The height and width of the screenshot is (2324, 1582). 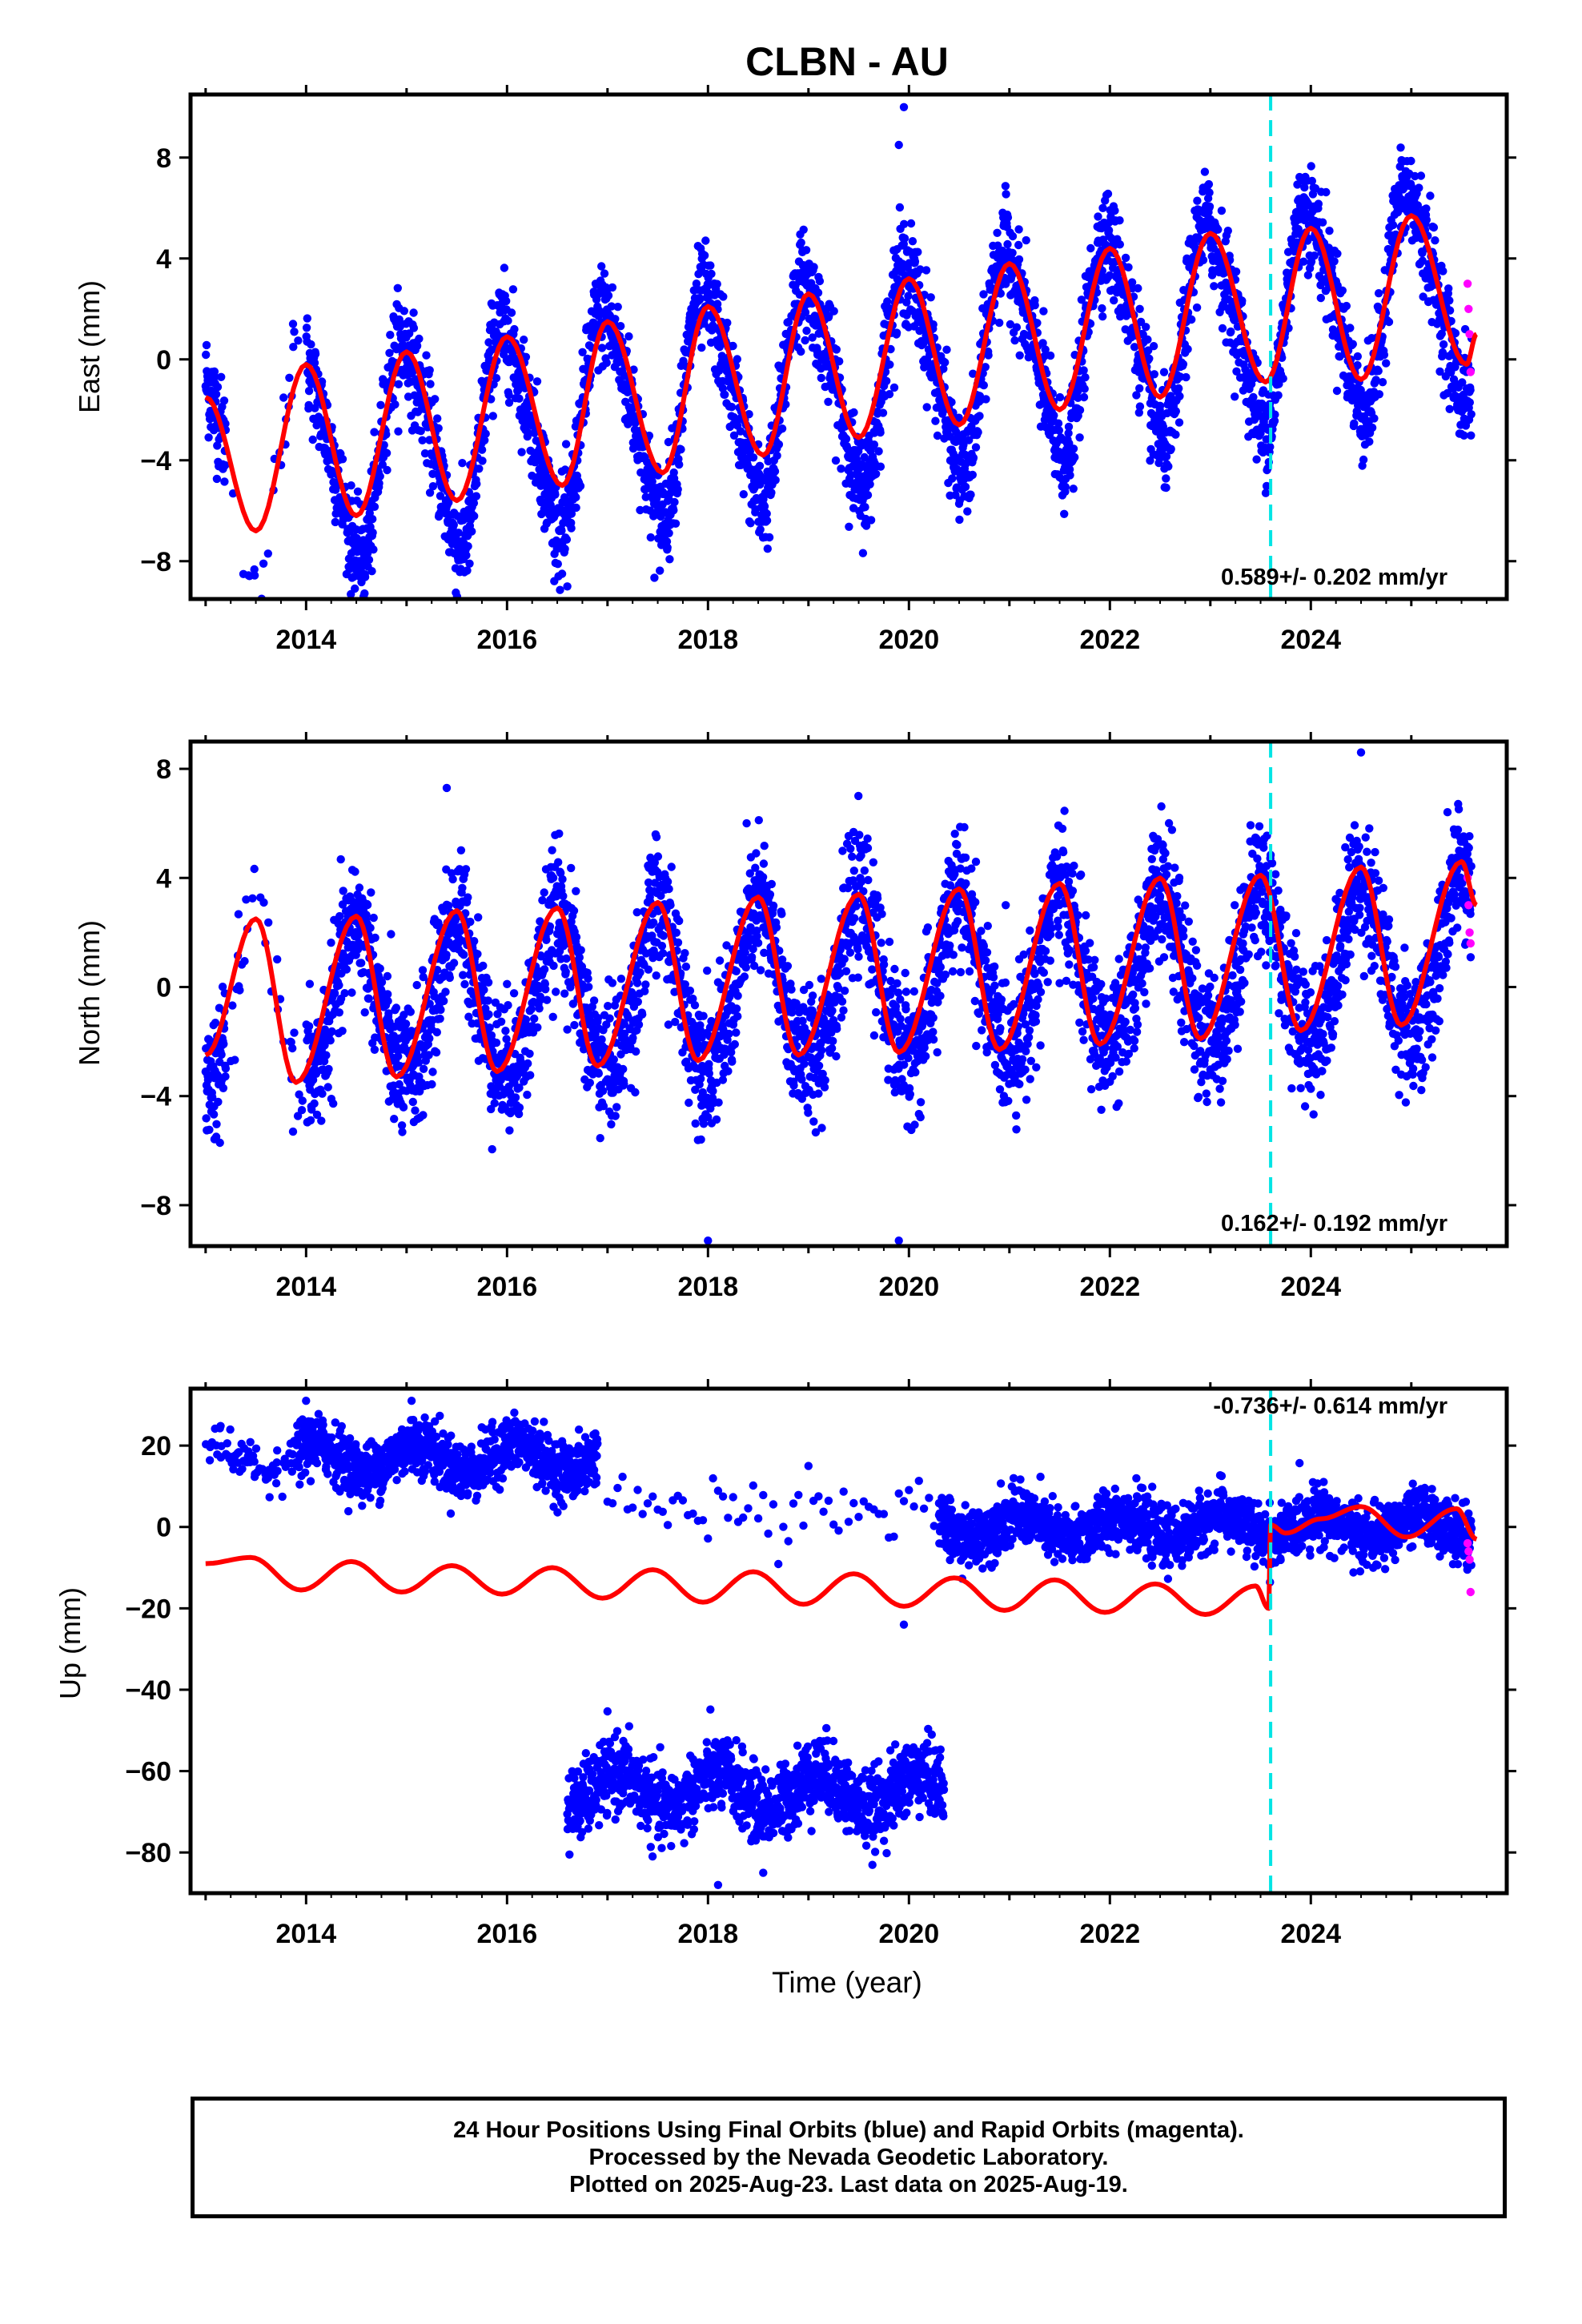 What do you see at coordinates (164, 360) in the screenshot?
I see `y-tick-label: 0` at bounding box center [164, 360].